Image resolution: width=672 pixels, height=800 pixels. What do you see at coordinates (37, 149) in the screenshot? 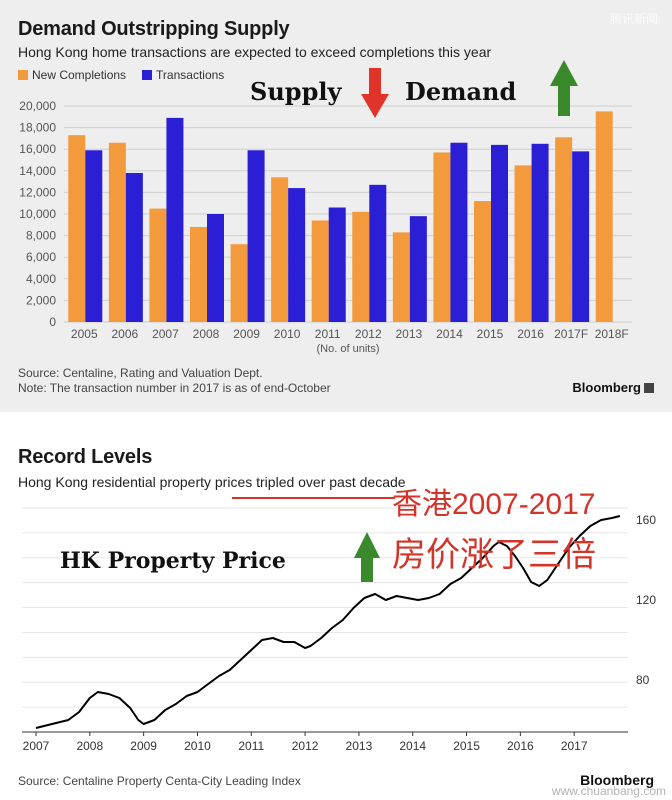
I see `y-tick-label: 16,000` at bounding box center [37, 149].